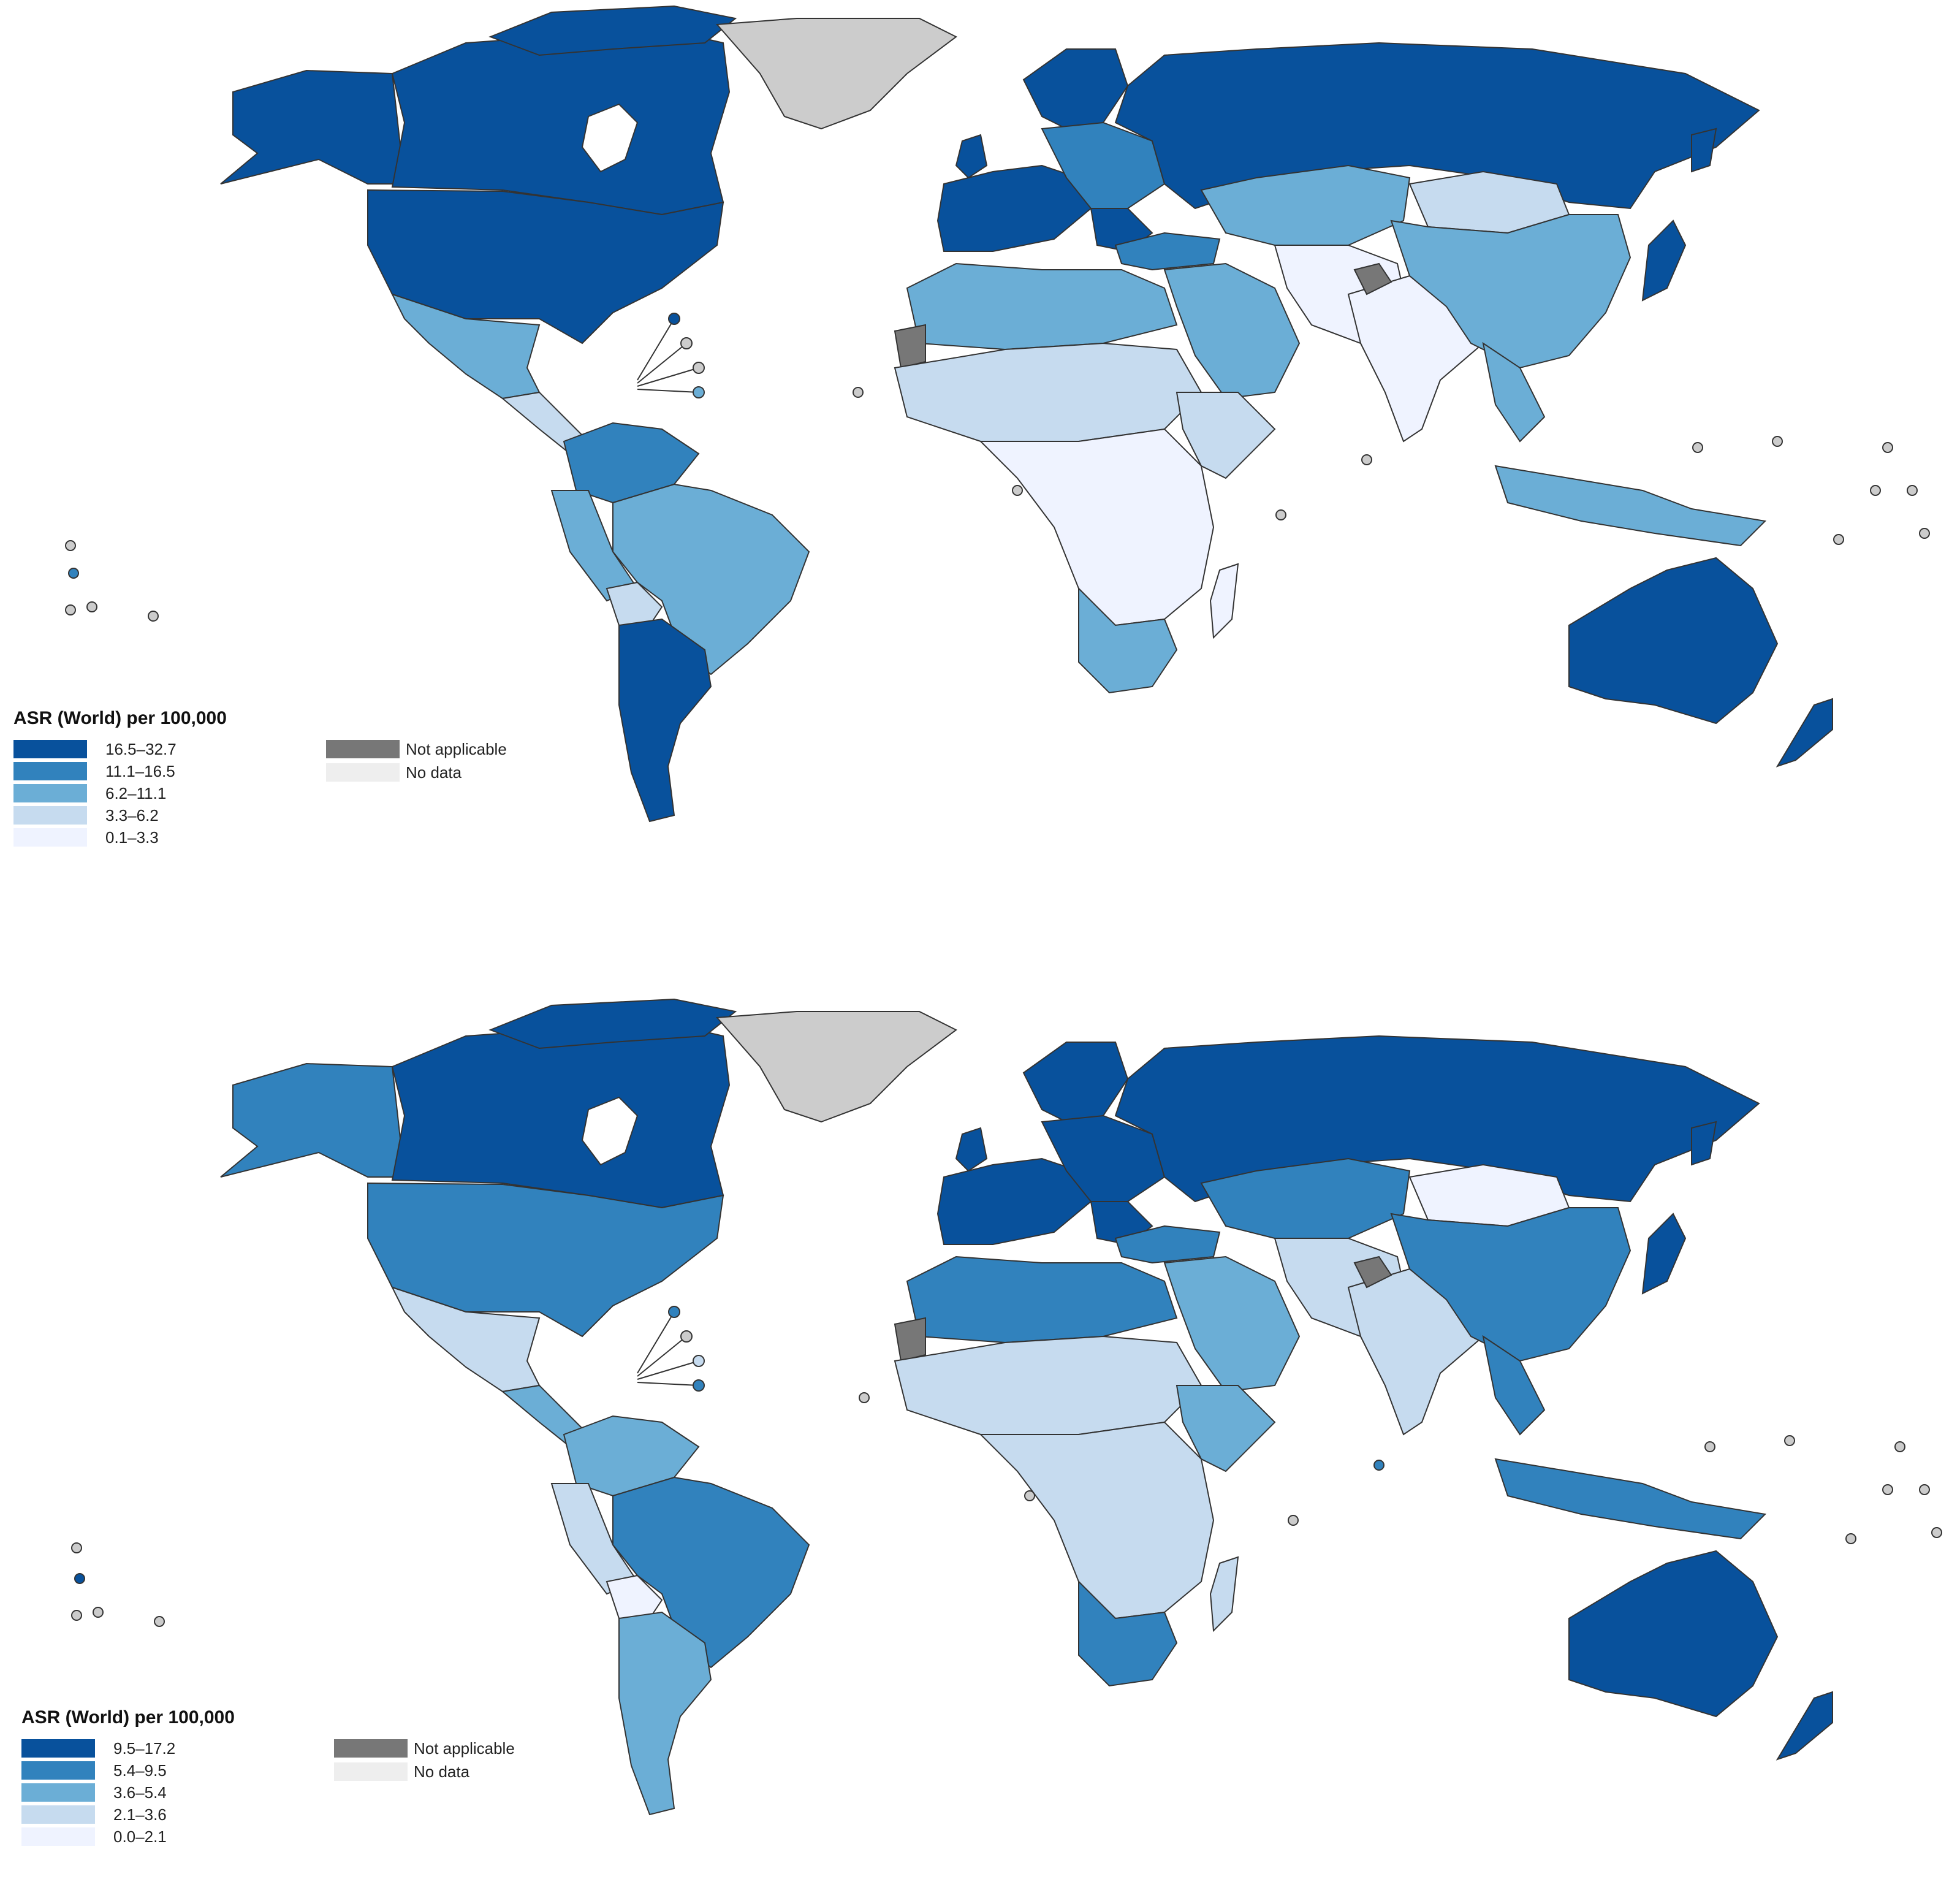 The width and height of the screenshot is (1960, 1882). I want to click on legend-label: 6.2–11.1, so click(136, 793).